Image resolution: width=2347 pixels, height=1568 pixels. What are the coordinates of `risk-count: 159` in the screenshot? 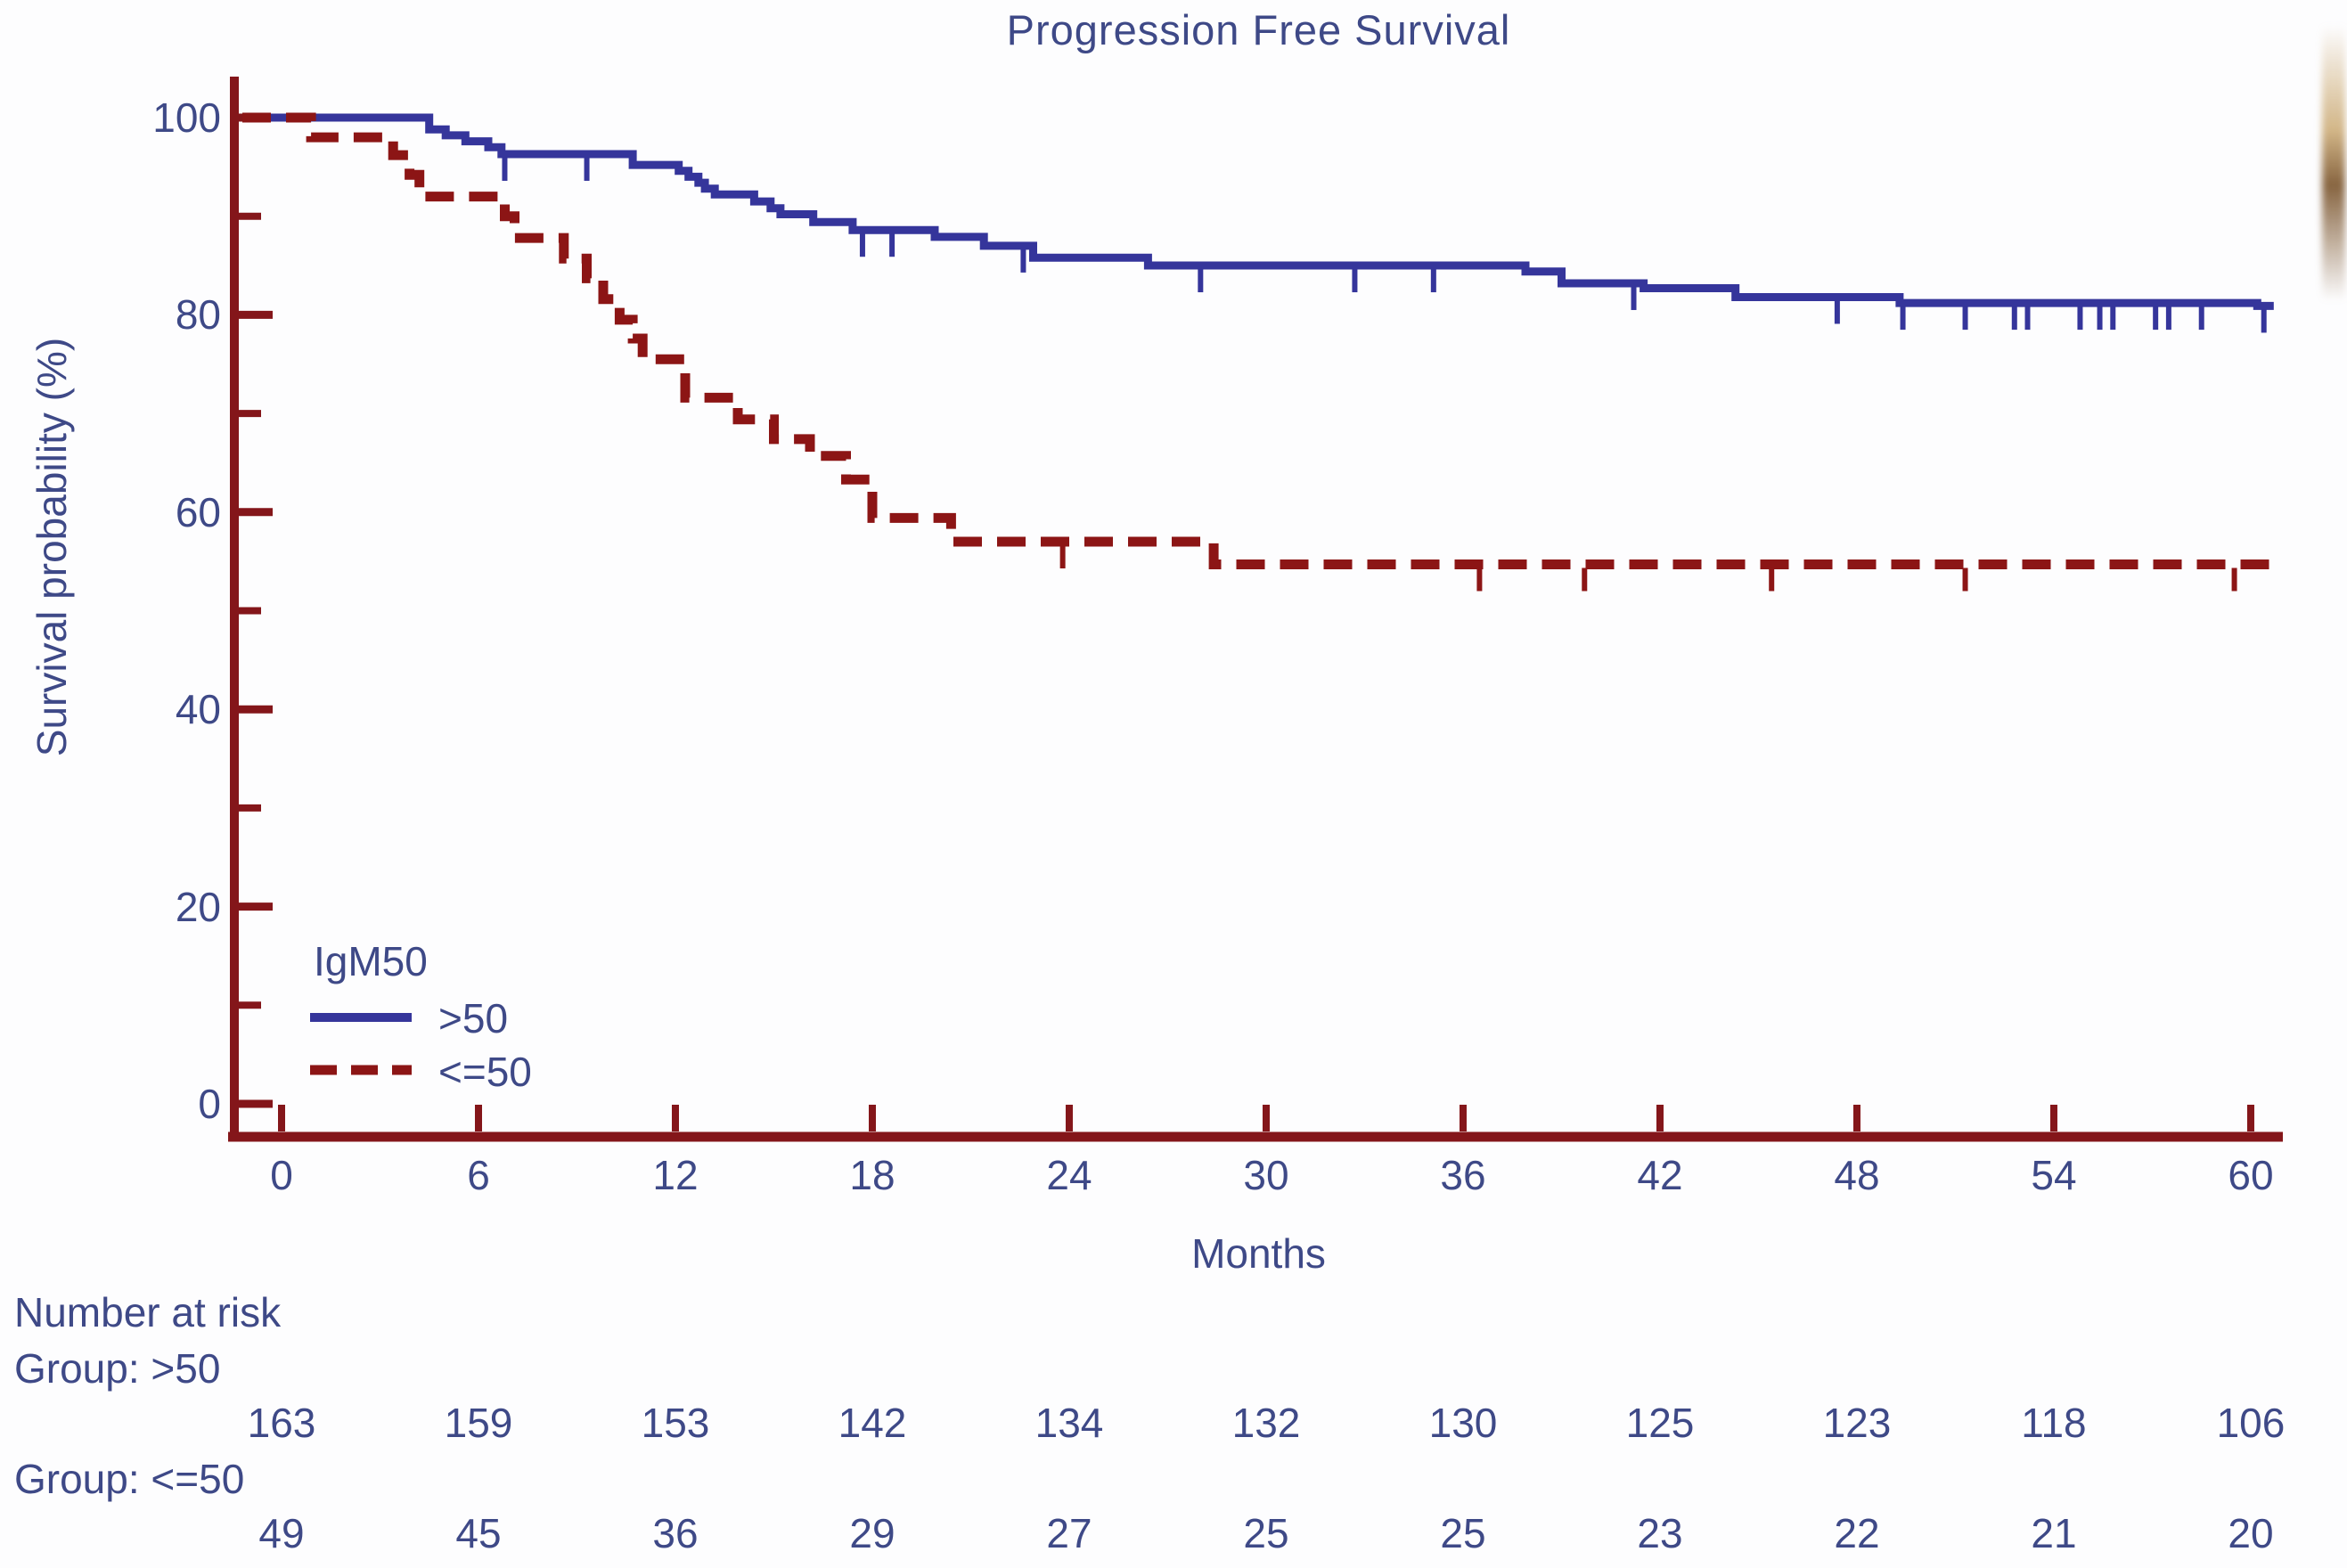 It's located at (478, 1423).